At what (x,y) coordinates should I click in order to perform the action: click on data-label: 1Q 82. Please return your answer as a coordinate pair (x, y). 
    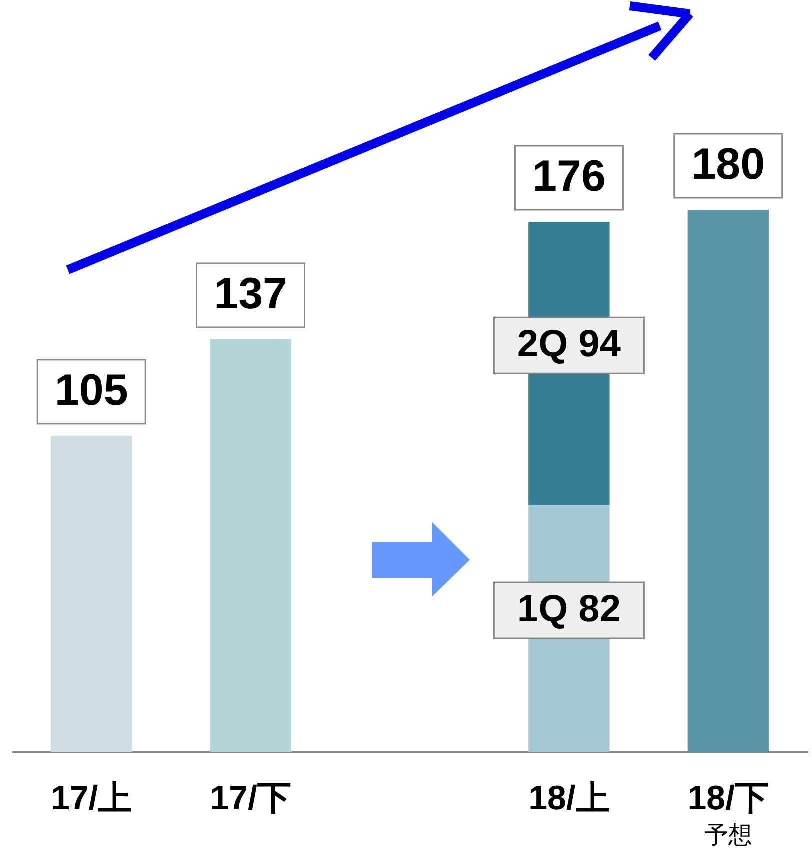
    Looking at the image, I should click on (569, 609).